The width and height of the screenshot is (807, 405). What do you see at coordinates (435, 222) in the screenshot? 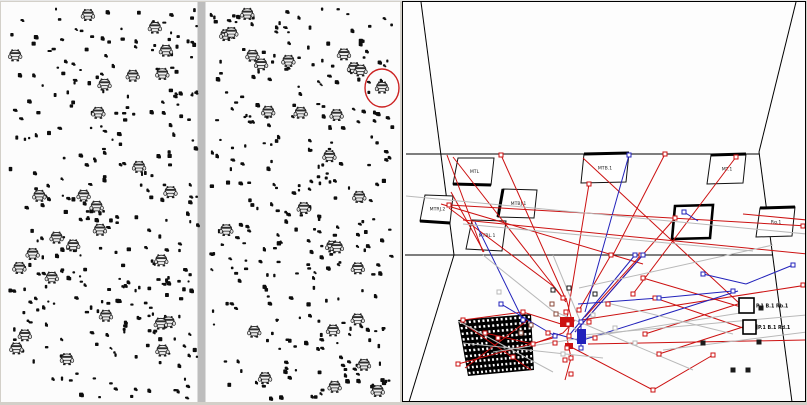
I see `region-box-thick-edge` at bounding box center [435, 222].